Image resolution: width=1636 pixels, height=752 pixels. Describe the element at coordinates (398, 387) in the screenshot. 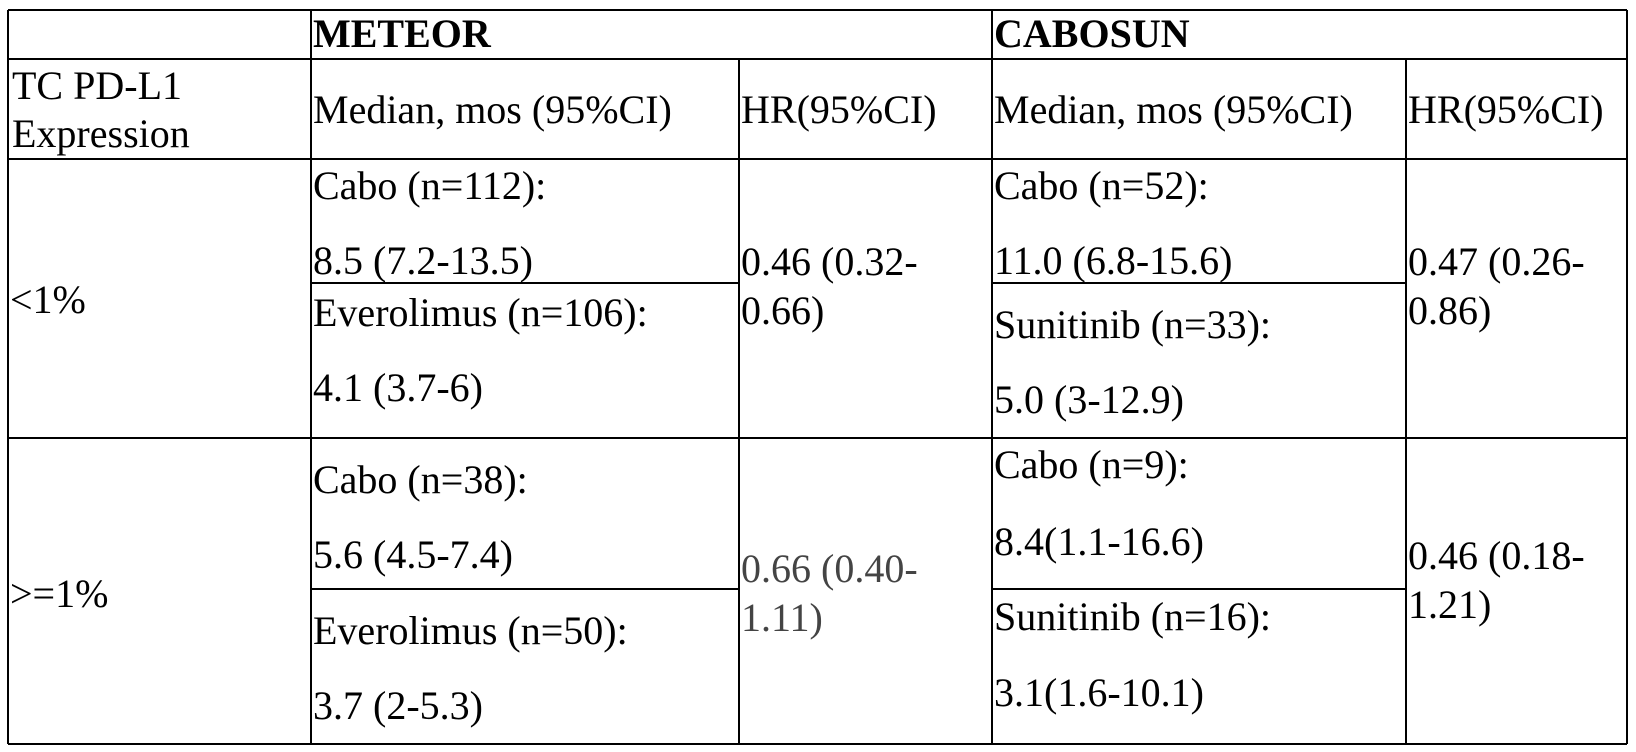

I see `arm-median: 4.1 (3.7-6)` at that location.